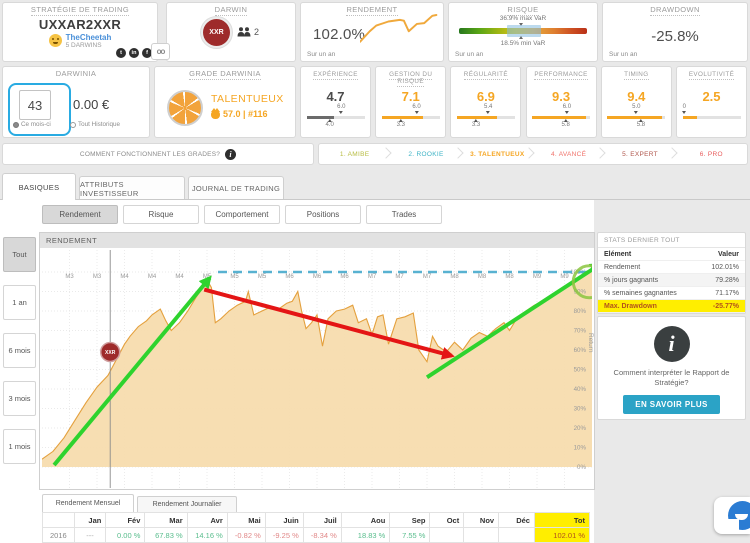 This screenshot has width=750, height=543. Describe the element at coordinates (231, 10) in the screenshot. I see `darwin-panel-header: DARWIN` at that location.